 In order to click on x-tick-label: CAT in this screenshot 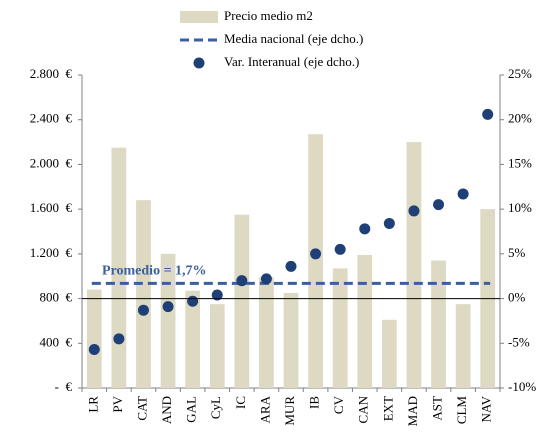, I will do `click(141, 408)`.